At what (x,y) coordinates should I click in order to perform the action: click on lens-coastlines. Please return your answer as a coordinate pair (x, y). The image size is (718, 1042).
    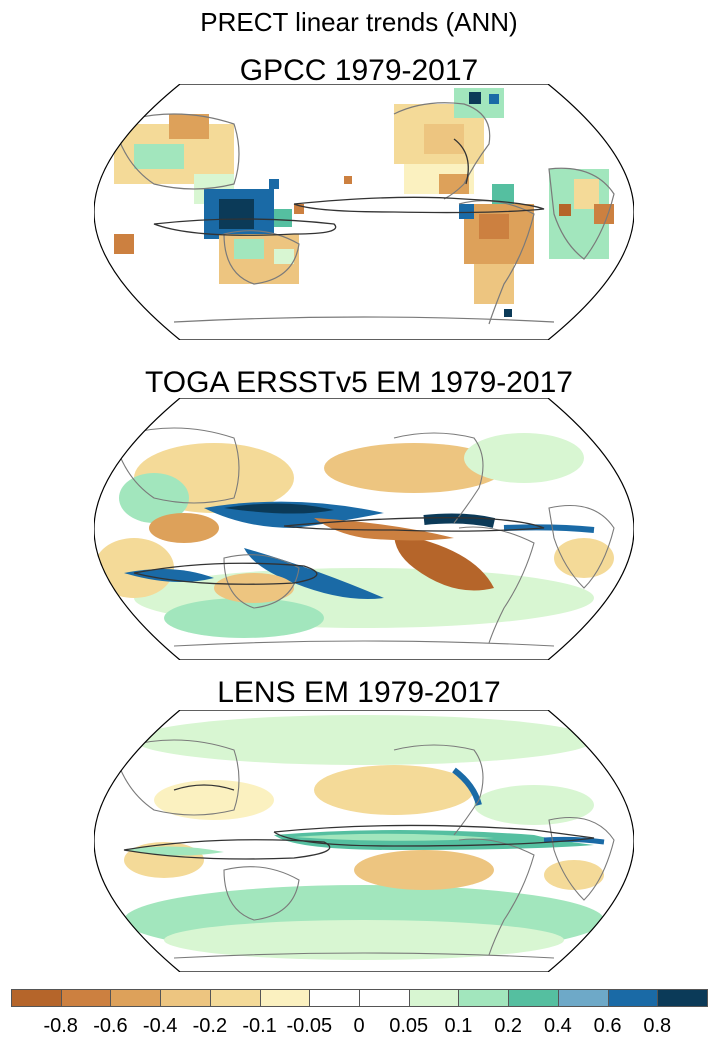
    Looking at the image, I should click on (364, 849).